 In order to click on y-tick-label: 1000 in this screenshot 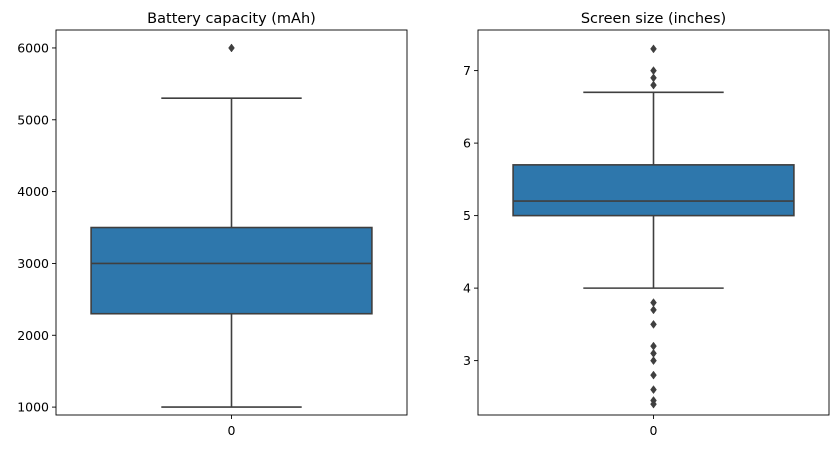, I will do `click(33, 407)`.